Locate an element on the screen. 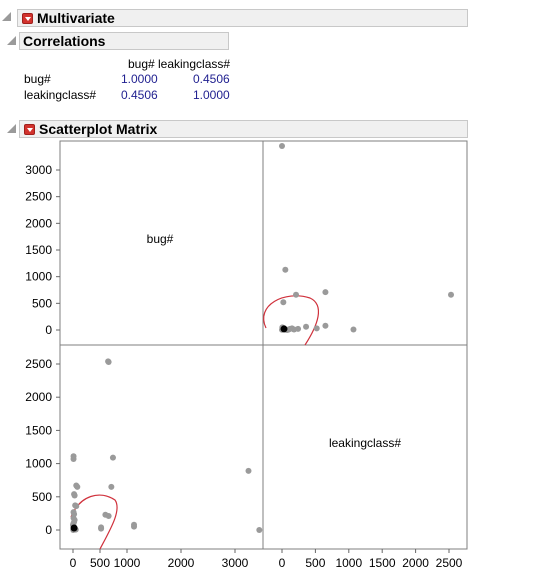 The width and height of the screenshot is (555, 586). x-tick-label: 1500 is located at coordinates (382, 563).